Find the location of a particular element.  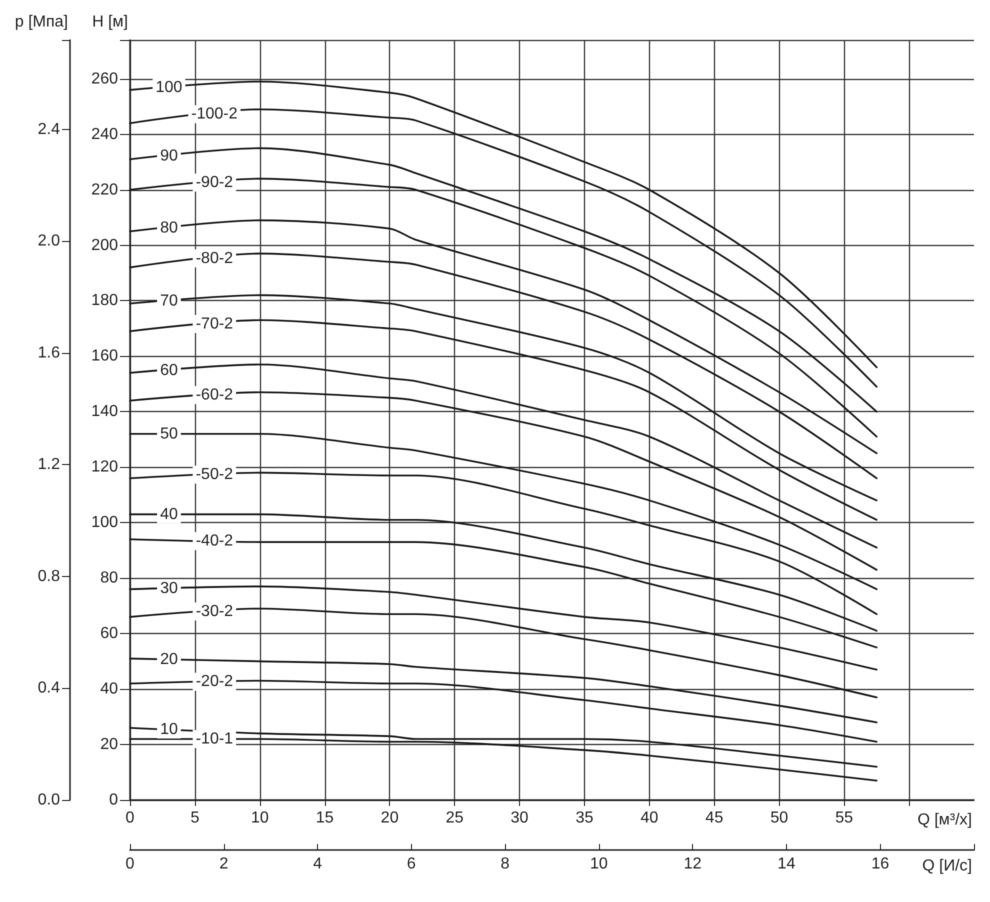

series-label: 40 is located at coordinates (169, 514).